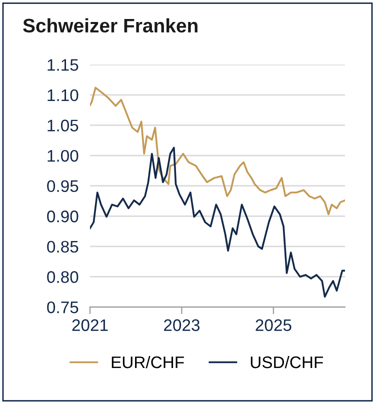 Image resolution: width=375 pixels, height=404 pixels. I want to click on legend-label: EUR/CHF, so click(148, 362).